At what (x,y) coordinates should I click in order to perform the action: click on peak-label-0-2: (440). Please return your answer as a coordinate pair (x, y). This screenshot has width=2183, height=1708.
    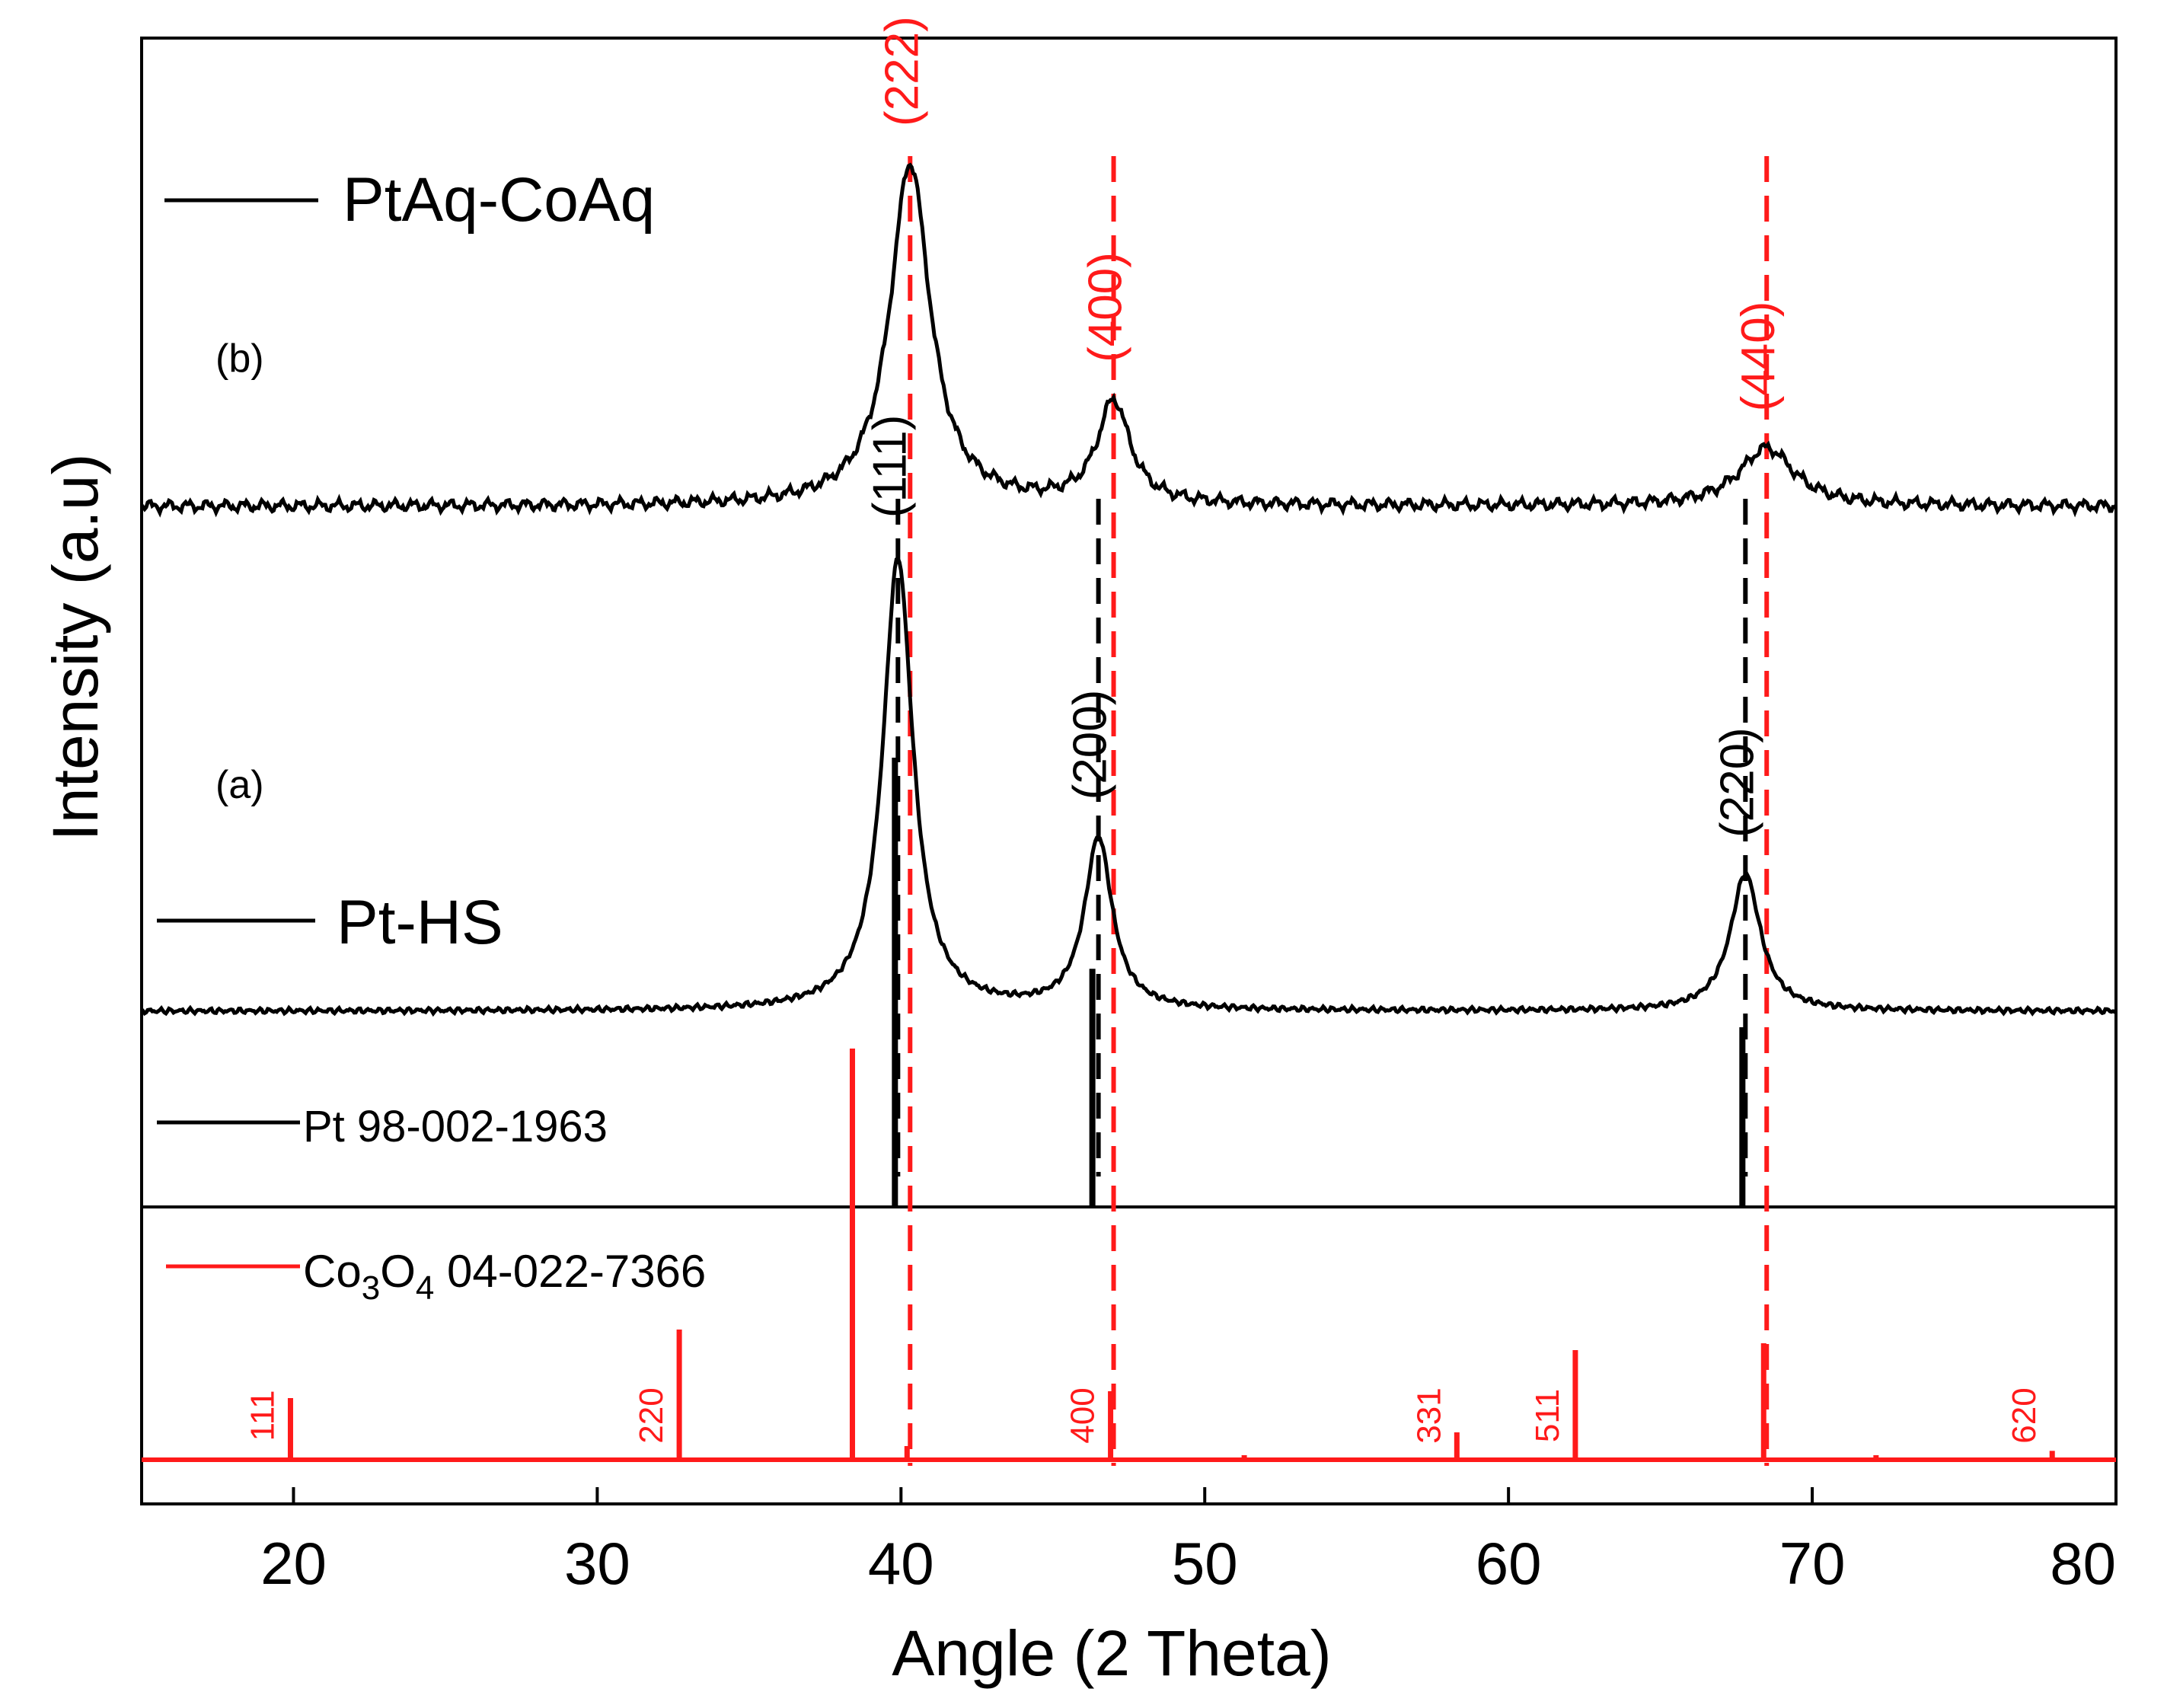
    Looking at the image, I should click on (1759, 357).